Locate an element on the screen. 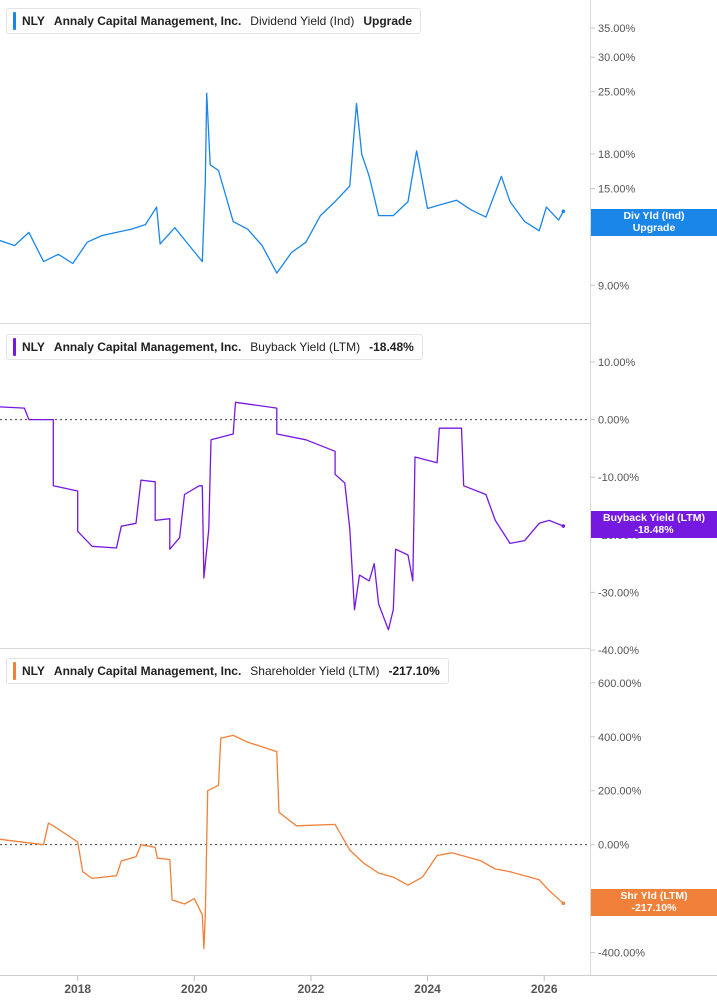 The width and height of the screenshot is (717, 1005). y-tick-label: 600.00% is located at coordinates (620, 684).